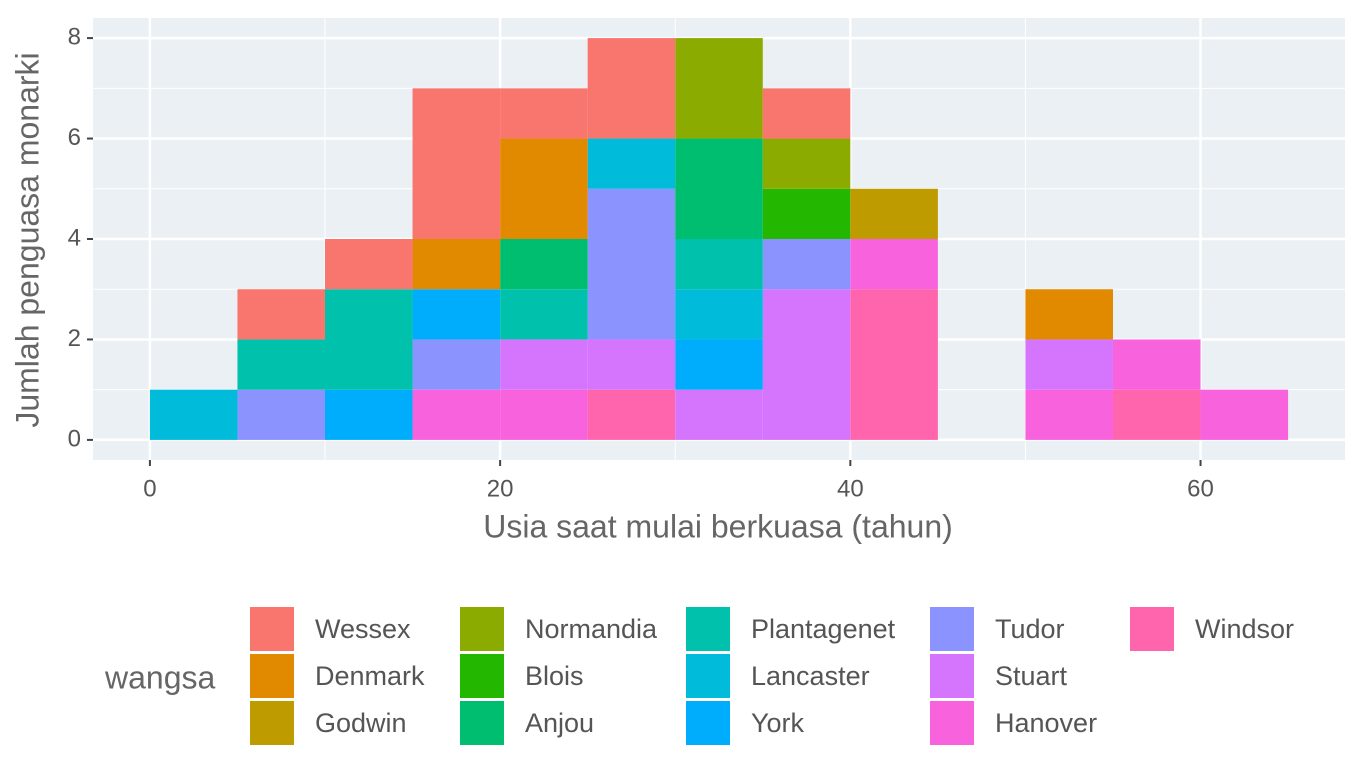 The height and width of the screenshot is (784, 1360). I want to click on y-tick-label: 8, so click(74, 36).